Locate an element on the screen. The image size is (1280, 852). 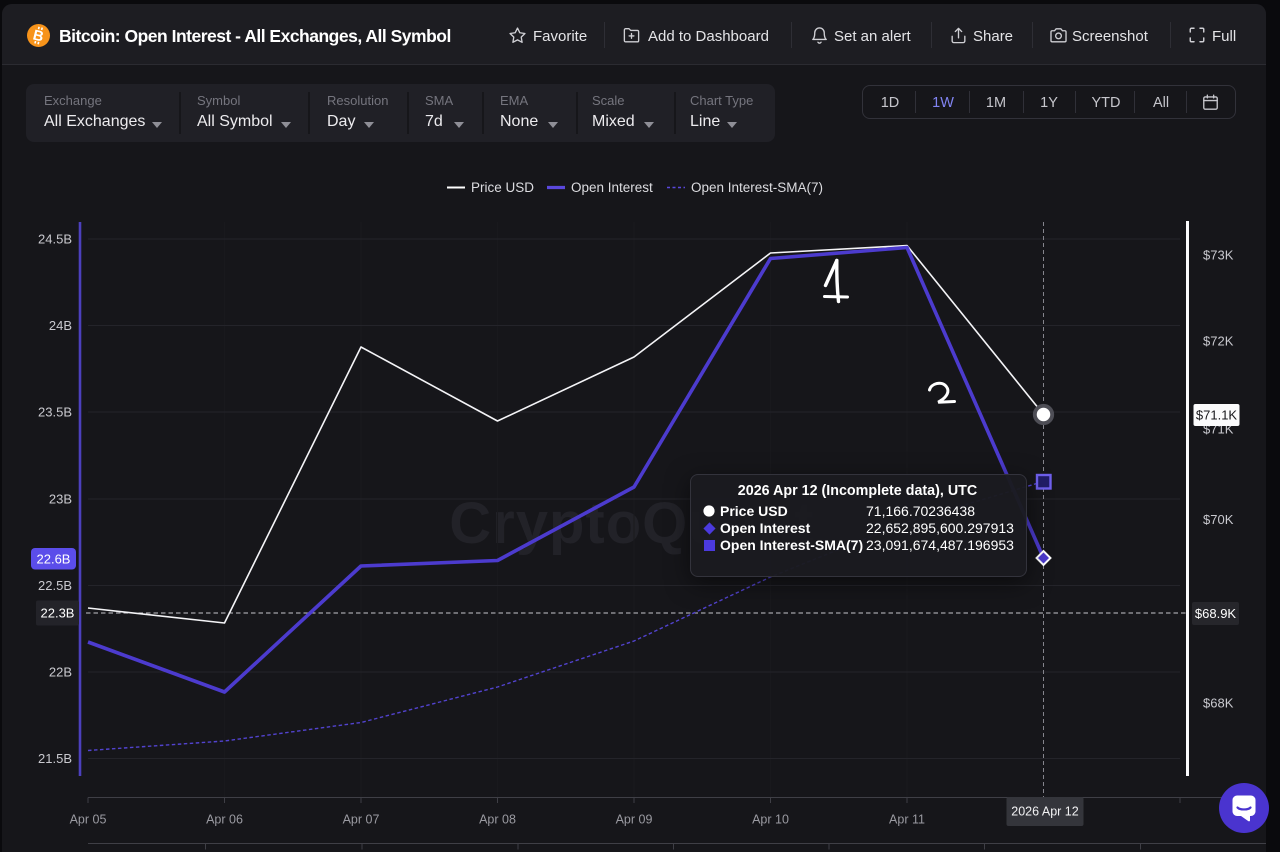
svg-text: $71.1K is located at coordinates (1217, 415).